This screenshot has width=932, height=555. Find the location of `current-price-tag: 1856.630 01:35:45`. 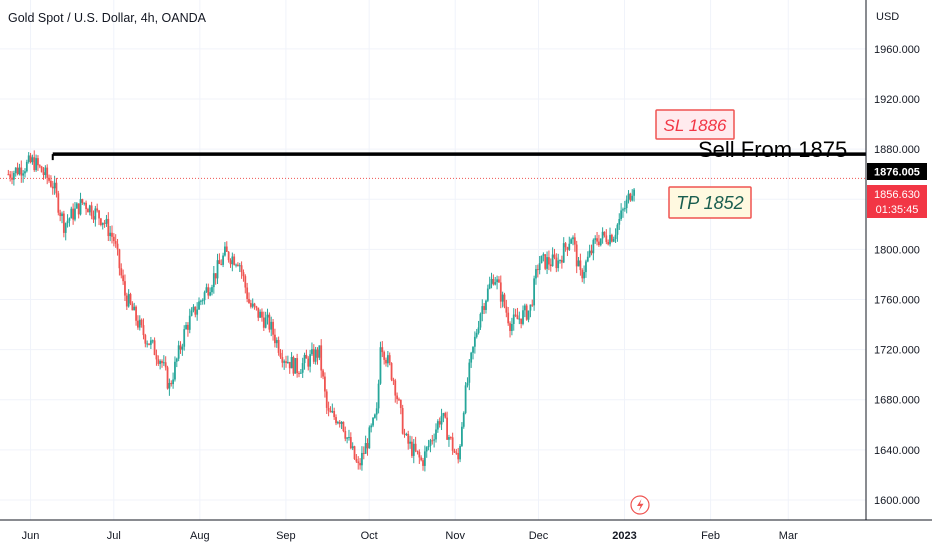

current-price-tag: 1856.630 01:35:45 is located at coordinates (897, 201).